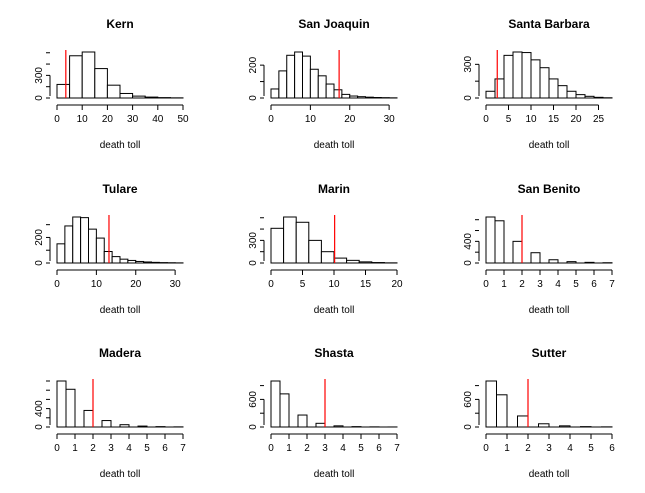 This screenshot has width=645, height=493. Describe the element at coordinates (599, 119) in the screenshot. I see `x-tick-label: 25` at that location.